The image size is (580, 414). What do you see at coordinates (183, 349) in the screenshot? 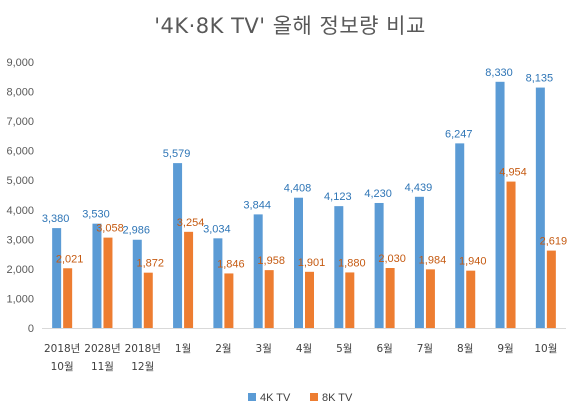
I see `x-tick-label: 1월` at bounding box center [183, 349].